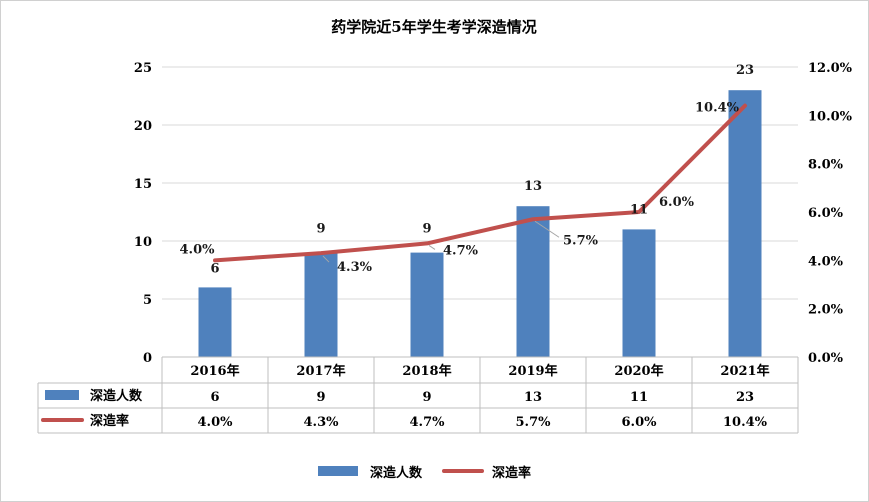  What do you see at coordinates (826, 213) in the screenshot?
I see `right-tick-label: 6.0%` at bounding box center [826, 213].